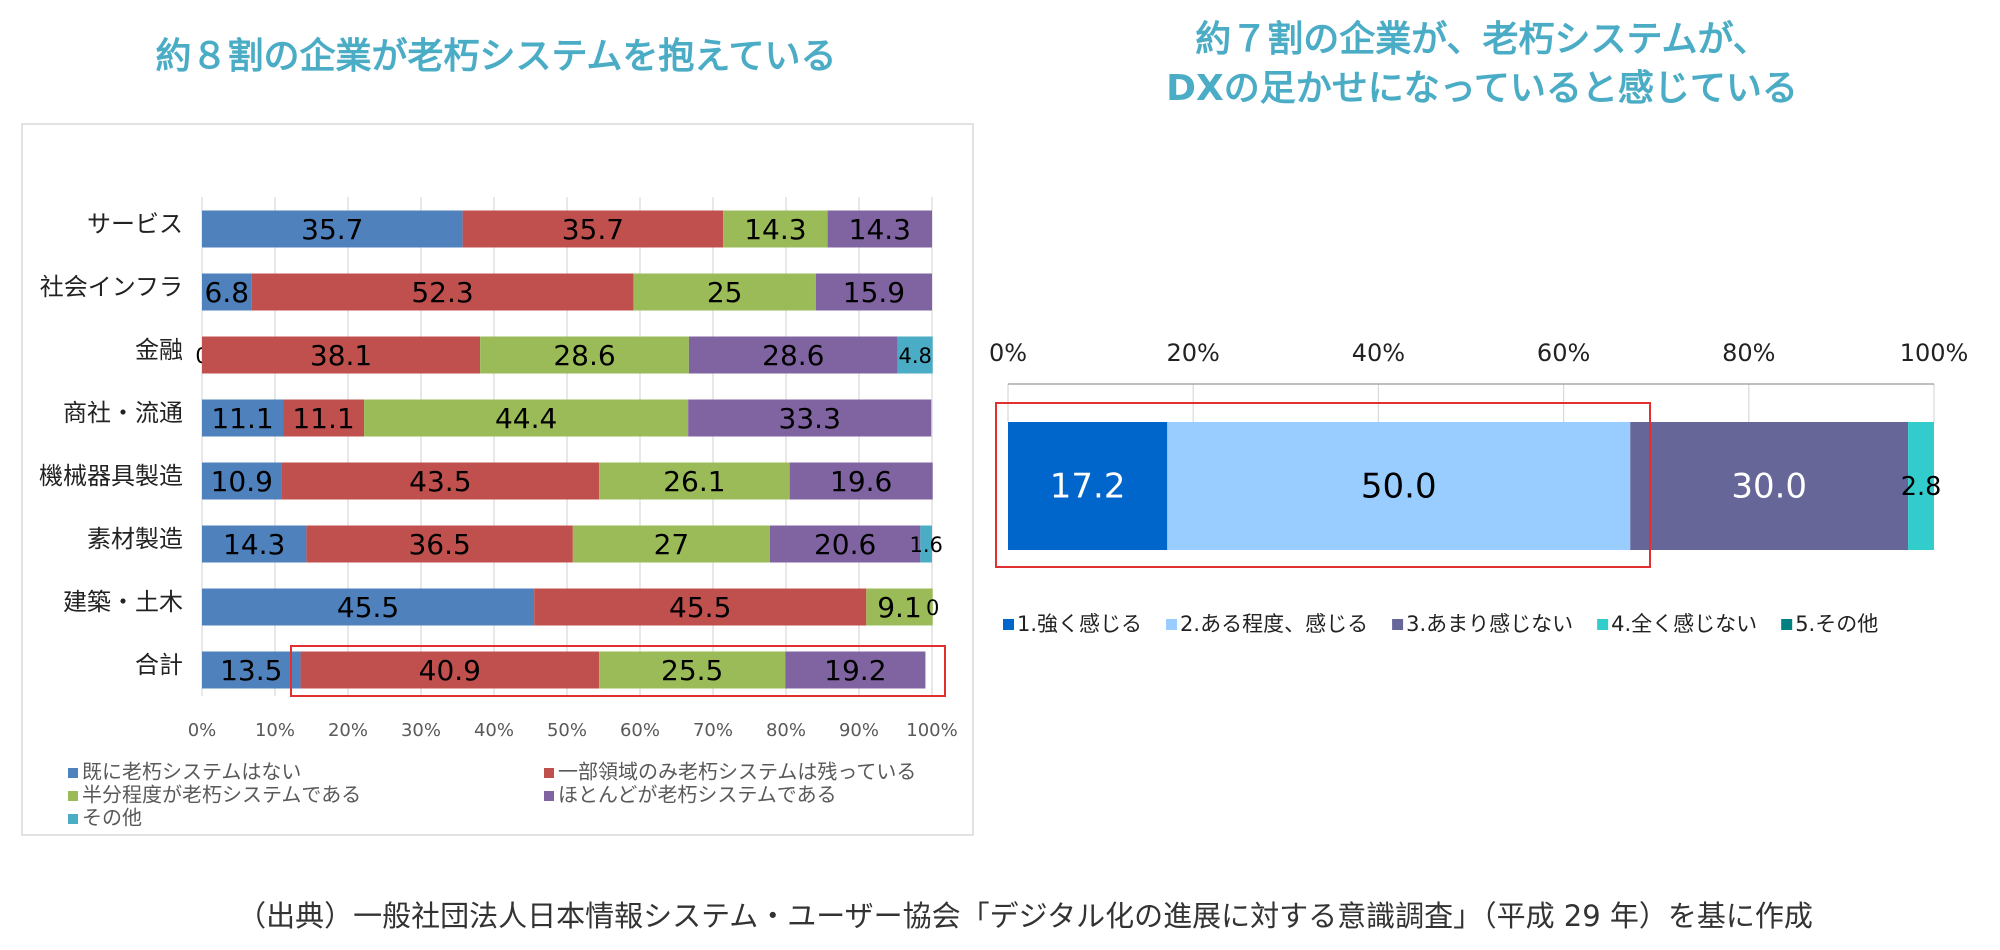  I want to click on x-tick-label: 90%, so click(859, 730).